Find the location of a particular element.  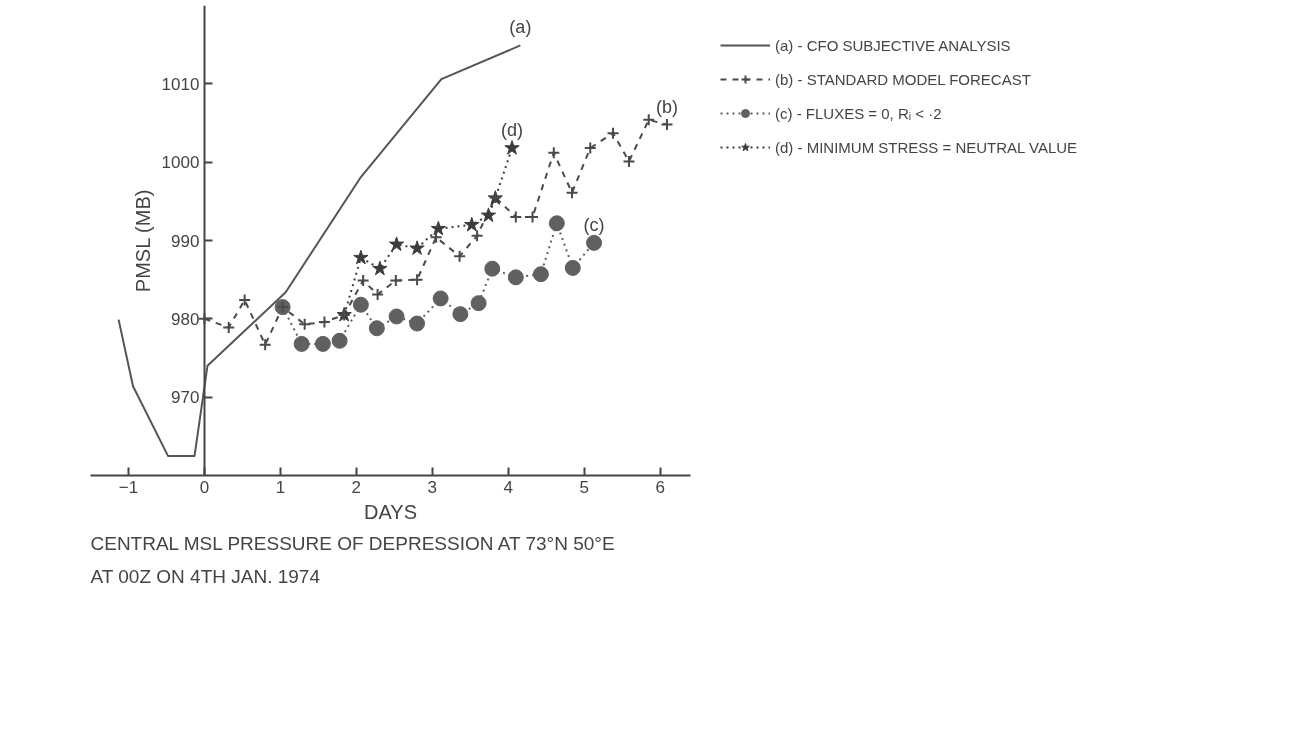

annotation: (a) is located at coordinates (520, 27).